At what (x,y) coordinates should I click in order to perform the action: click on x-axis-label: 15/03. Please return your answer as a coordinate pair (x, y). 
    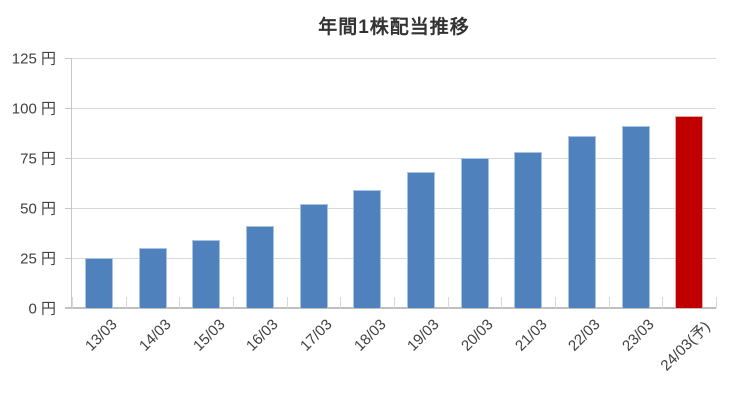
    Looking at the image, I should click on (209, 335).